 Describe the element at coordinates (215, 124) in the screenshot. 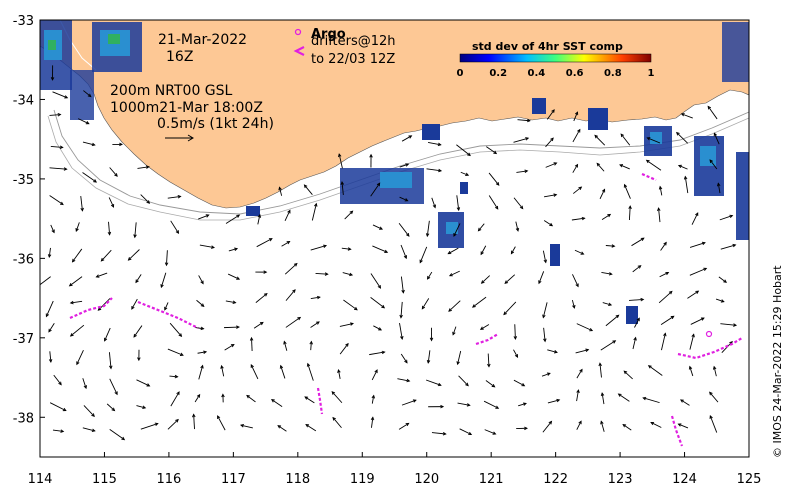

I see `scale-label: 0.5m/s (1kt 24h)` at that location.